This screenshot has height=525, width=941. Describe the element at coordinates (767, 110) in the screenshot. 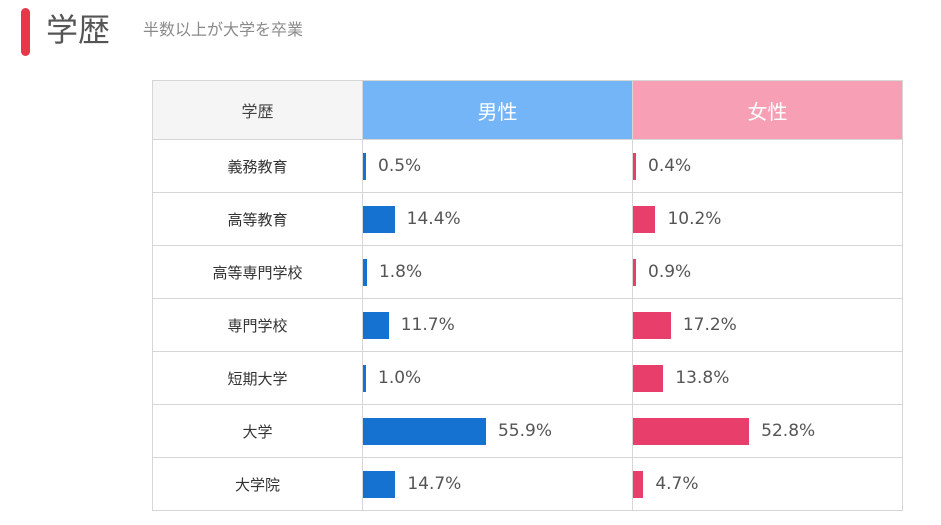

I see `header-female: 女性` at that location.